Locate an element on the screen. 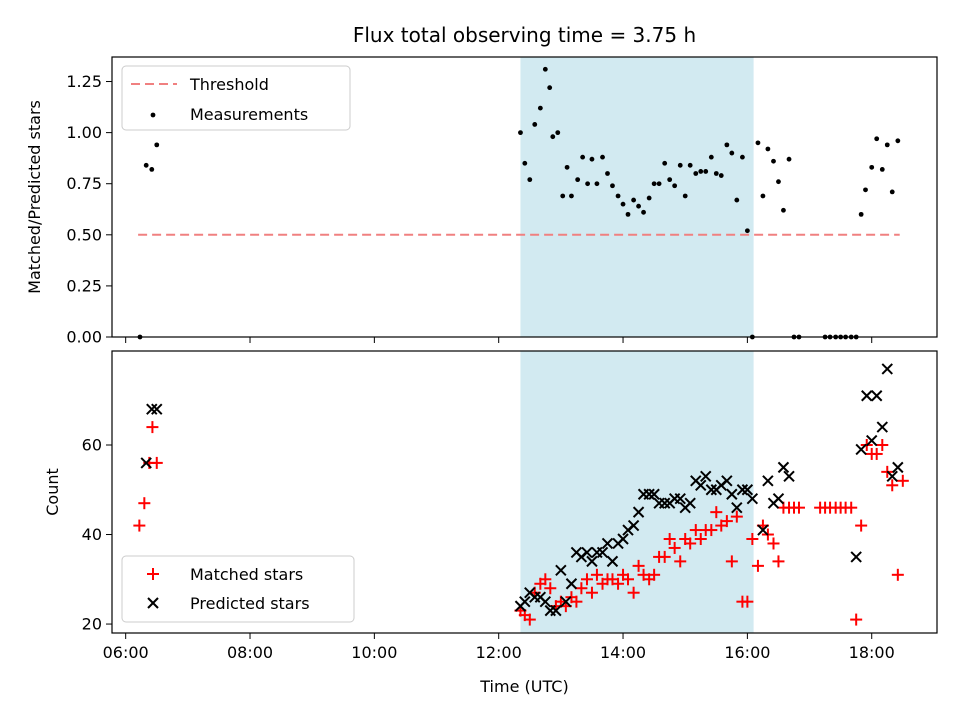 This screenshot has width=960, height=720. top-legend-box is located at coordinates (236, 98).